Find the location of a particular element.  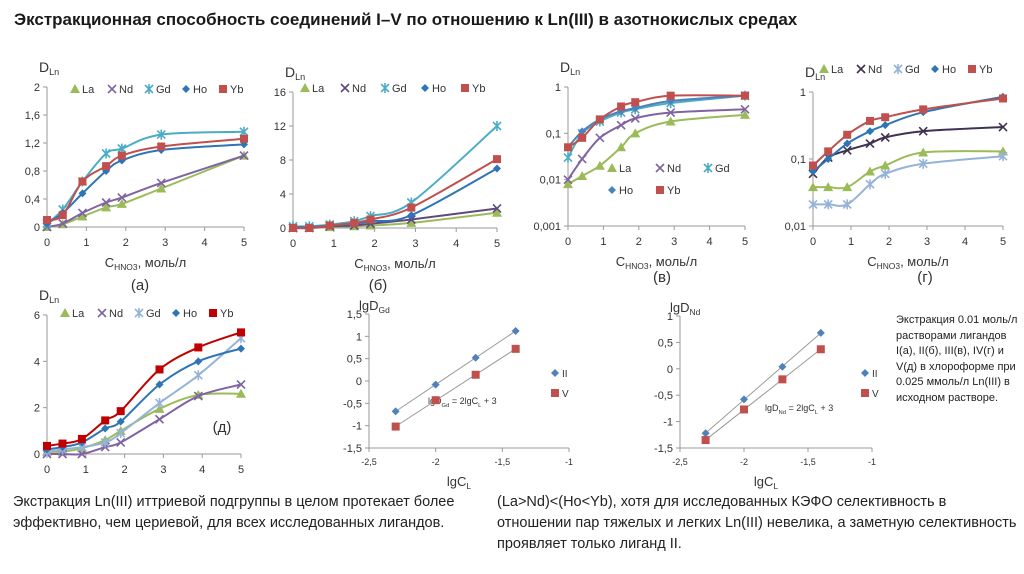

y-axis-label-part: Nd is located at coordinates (695, 312).